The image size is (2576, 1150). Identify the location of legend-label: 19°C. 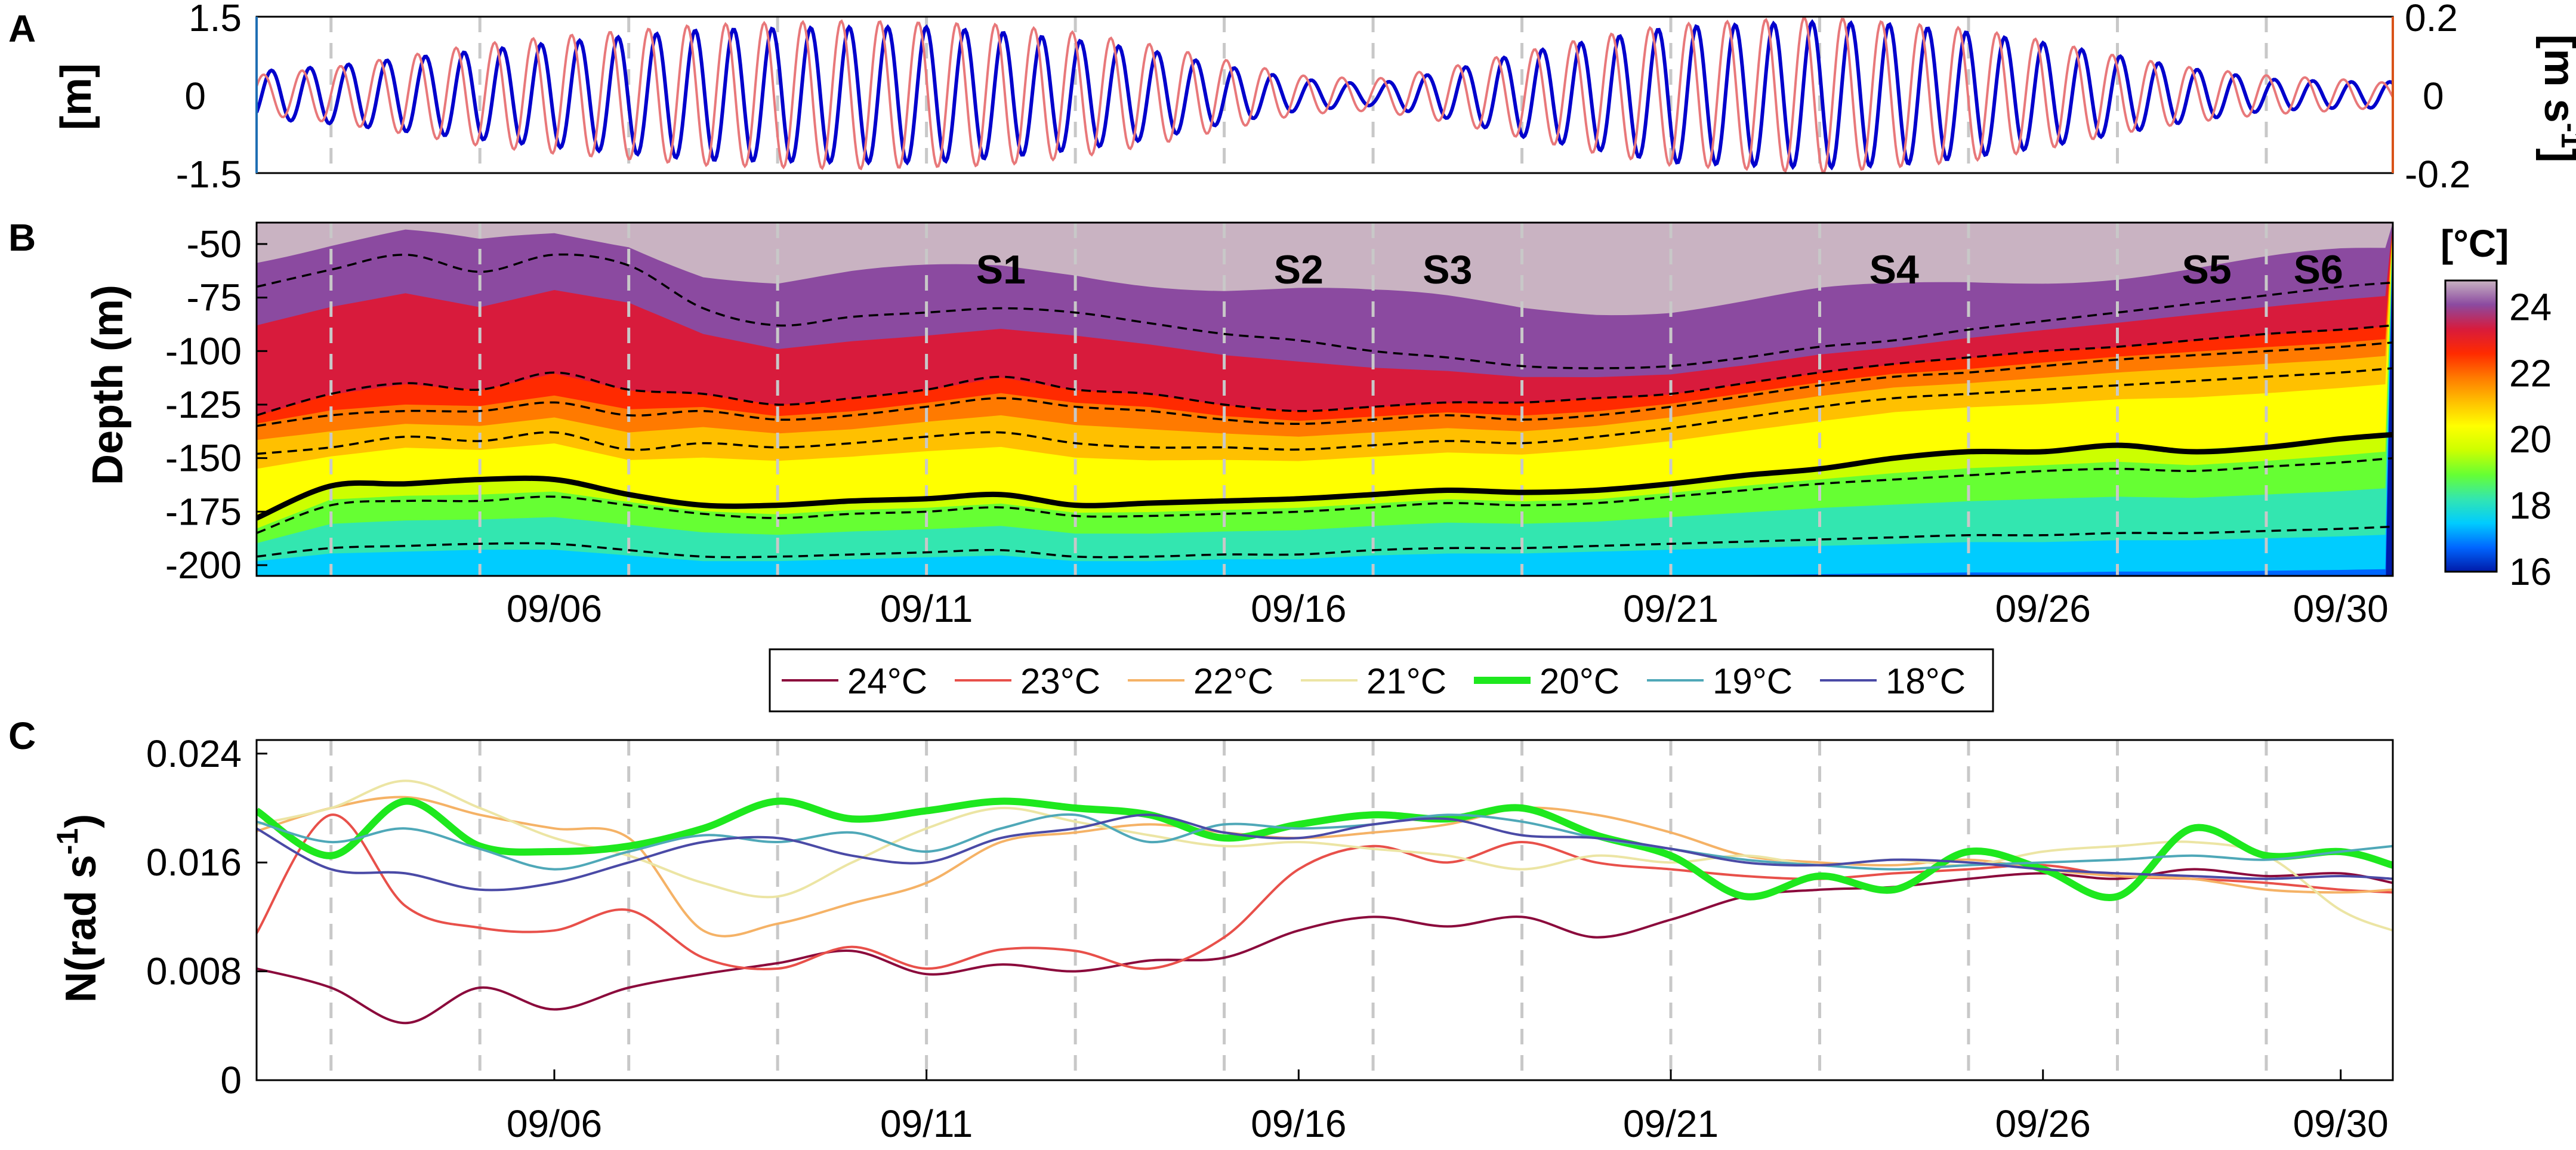
(1753, 681).